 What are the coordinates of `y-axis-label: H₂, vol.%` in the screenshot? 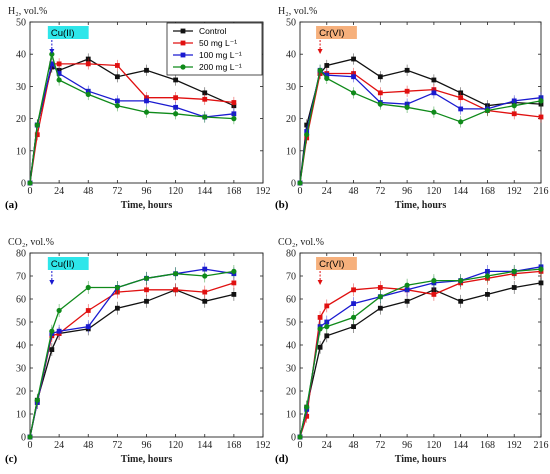 It's located at (297, 11).